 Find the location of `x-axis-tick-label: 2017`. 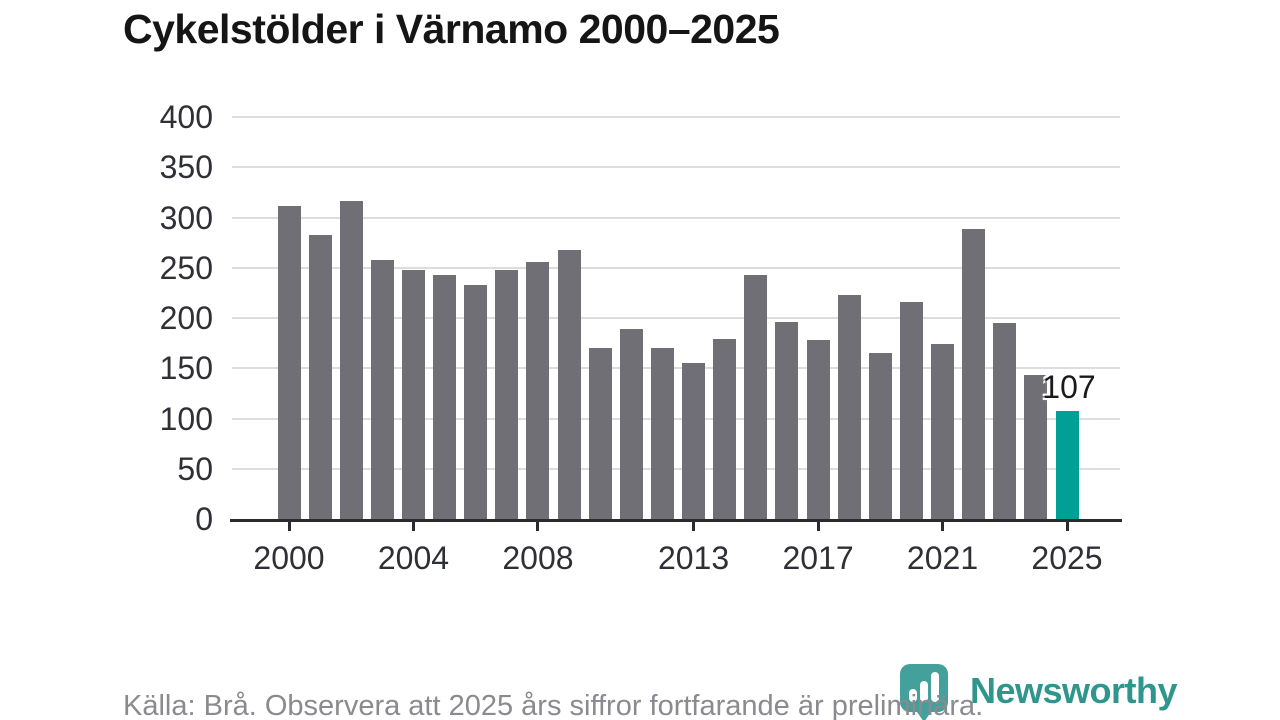

x-axis-tick-label: 2017 is located at coordinates (818, 558).